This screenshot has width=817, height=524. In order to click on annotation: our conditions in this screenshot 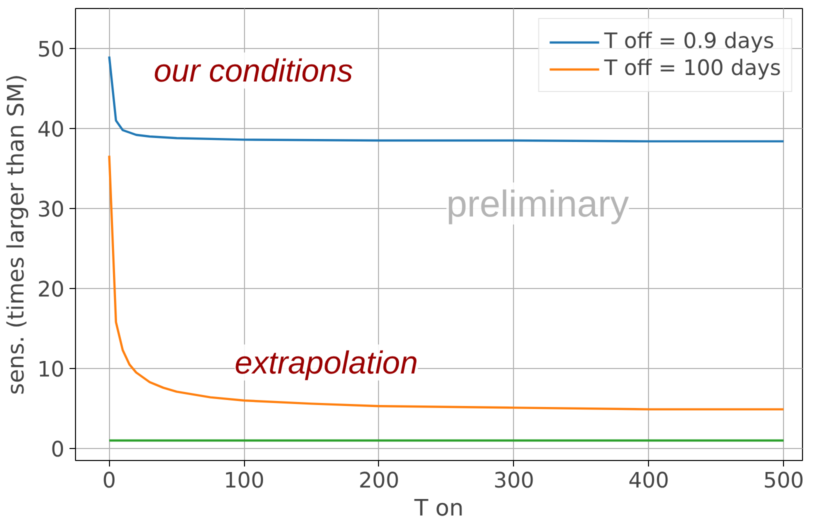, I will do `click(253, 70)`.